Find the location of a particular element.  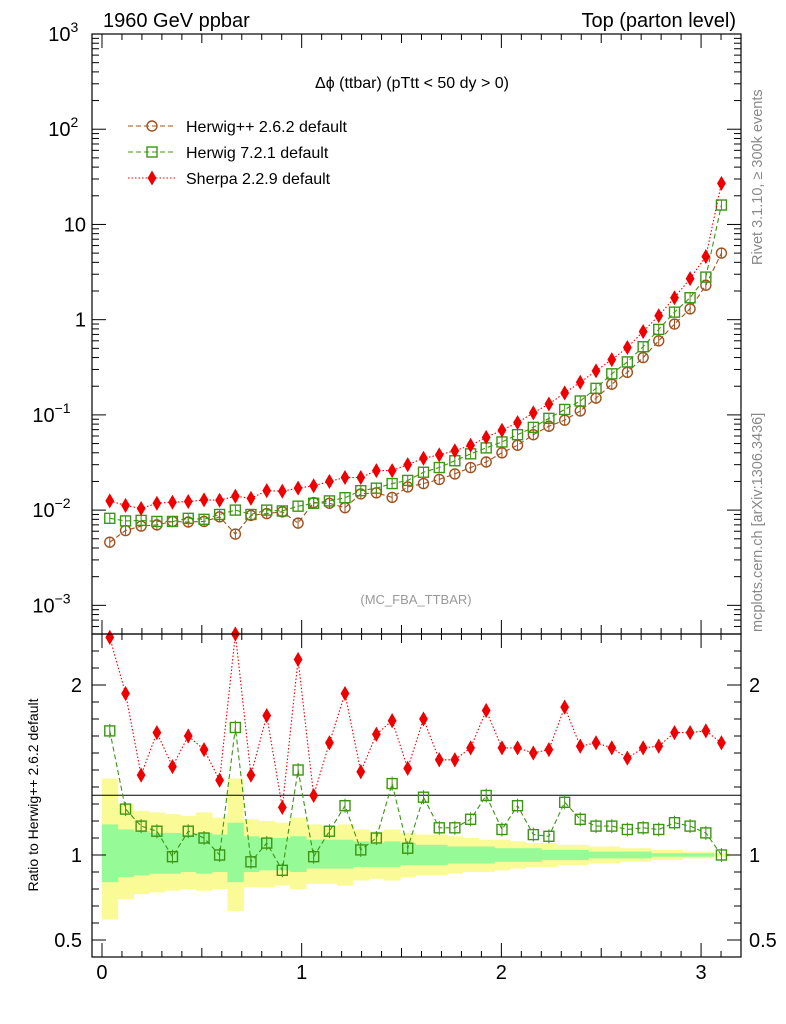

y-tick-label: 1 is located at coordinates (80, 321).